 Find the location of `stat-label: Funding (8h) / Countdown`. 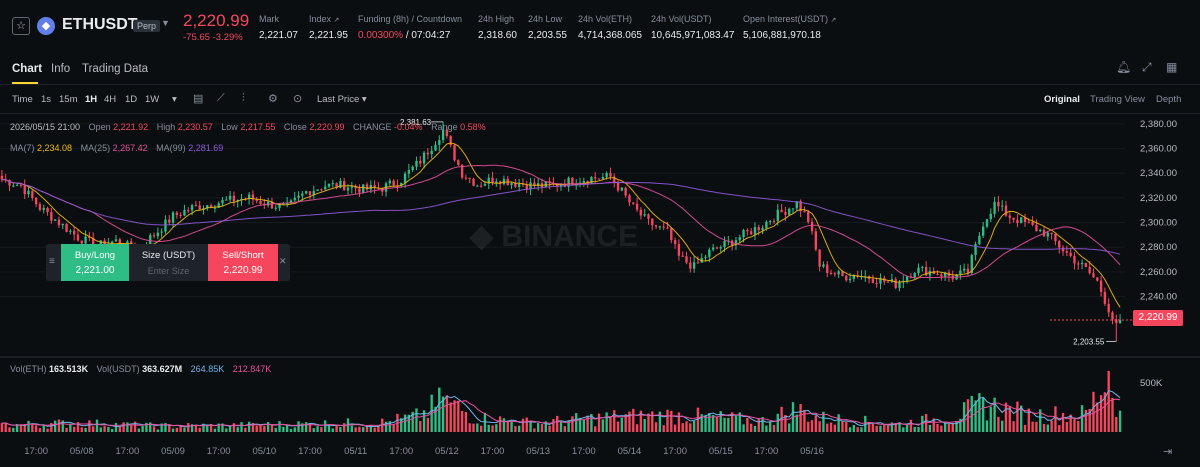

stat-label: Funding (8h) / Countdown is located at coordinates (410, 19).